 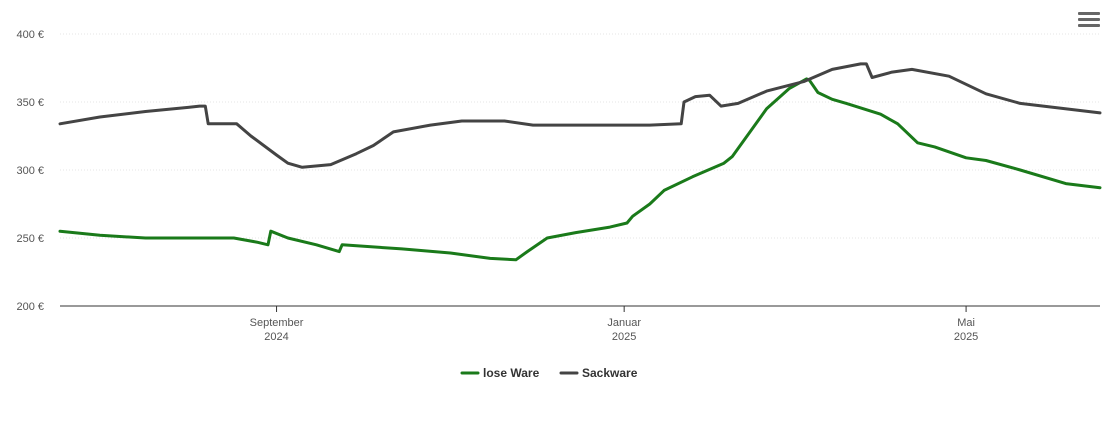 I want to click on x-tick-label: Januar, so click(x=624, y=323).